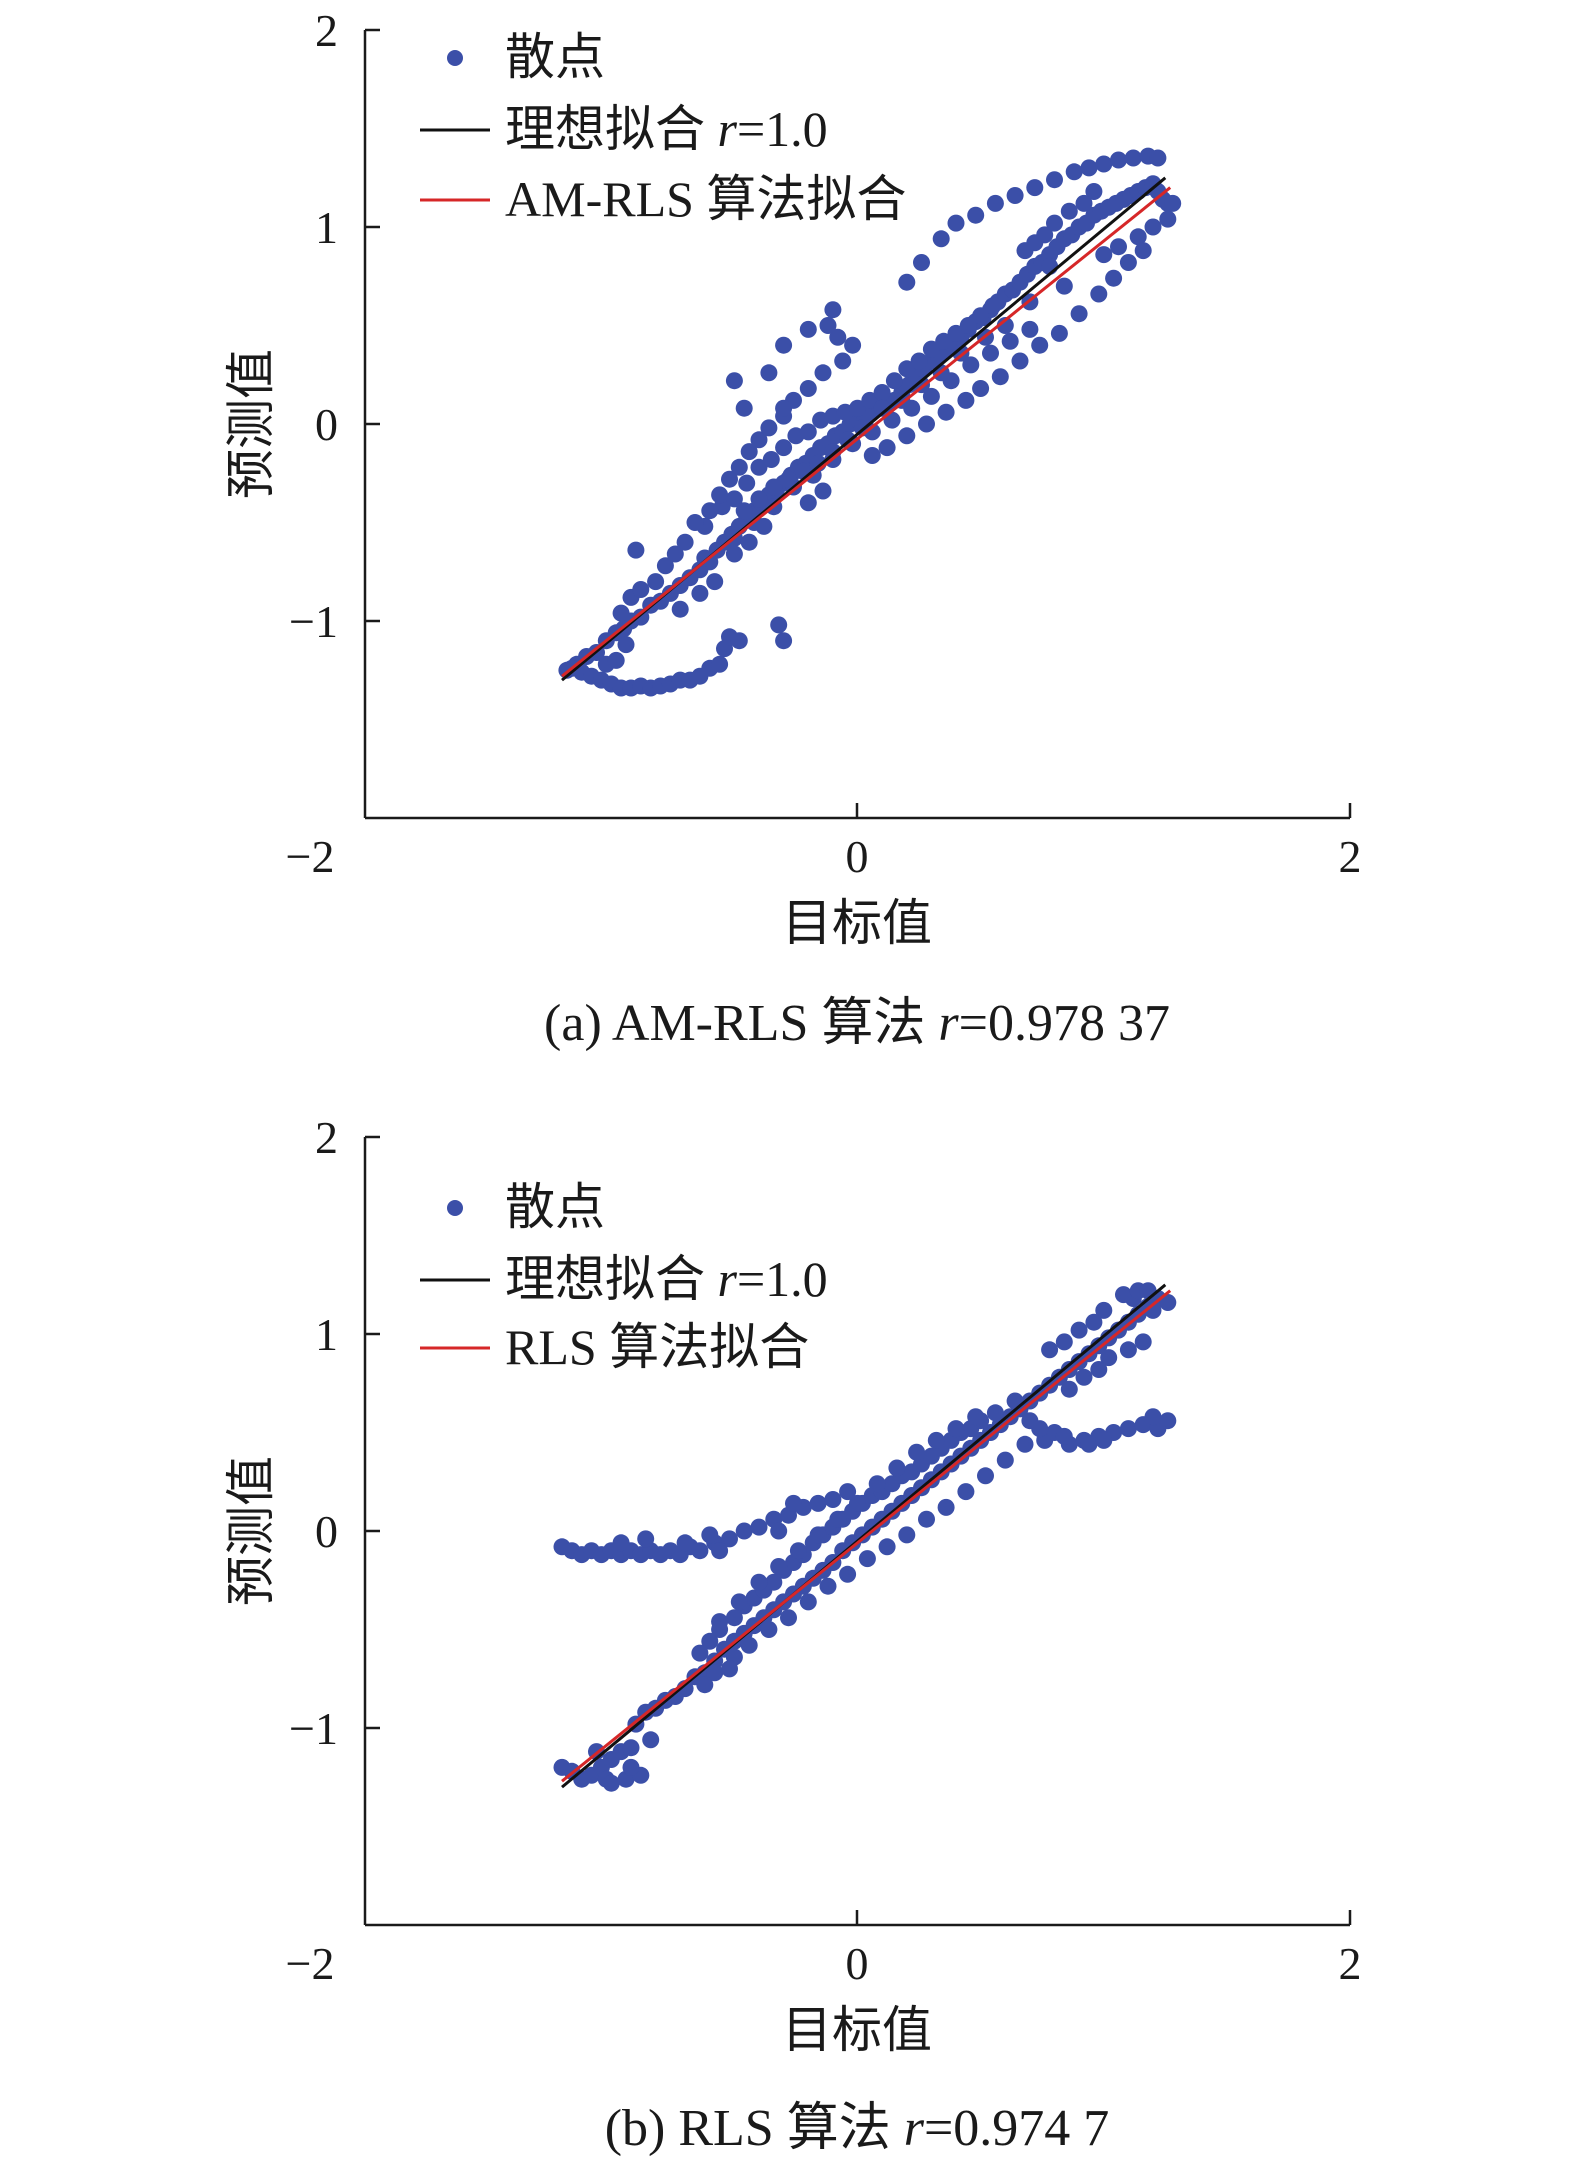 The width and height of the screenshot is (1575, 2169). I want to click on panel-a-legend-label-ideal: 理想拟合 r=1.0, so click(666, 129).